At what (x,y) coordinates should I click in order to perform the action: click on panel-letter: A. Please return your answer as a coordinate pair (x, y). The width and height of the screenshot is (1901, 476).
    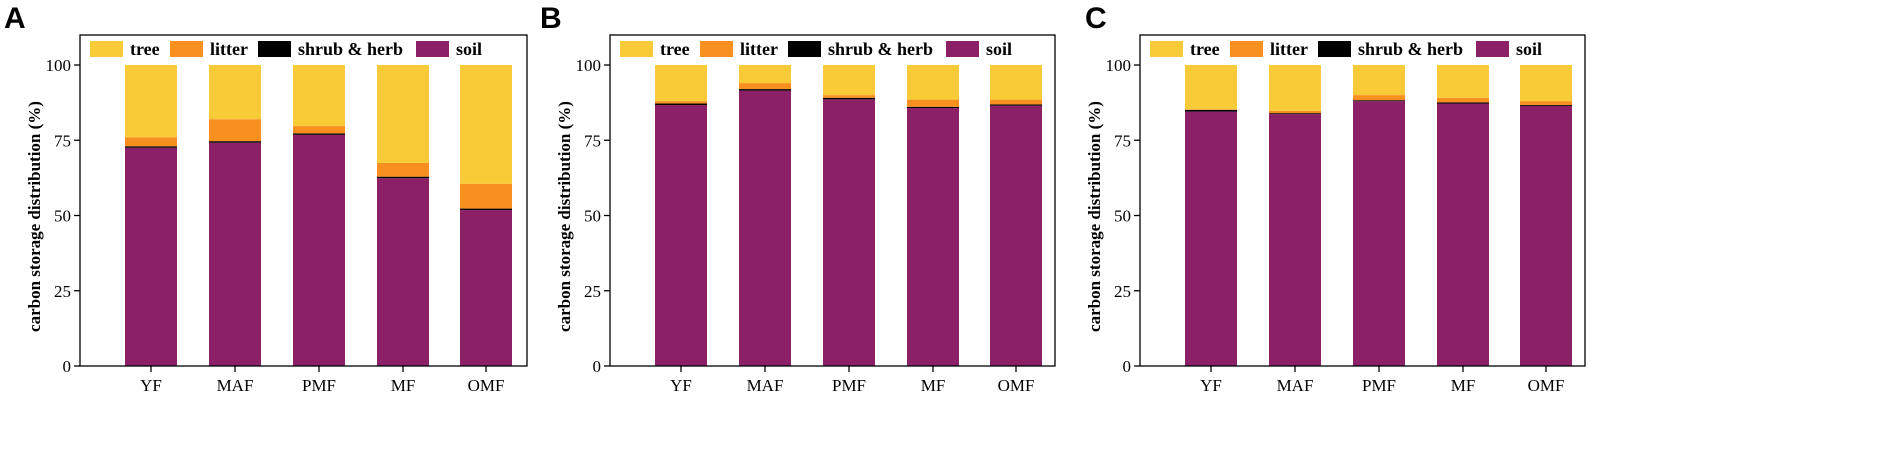
    Looking at the image, I should click on (15, 18).